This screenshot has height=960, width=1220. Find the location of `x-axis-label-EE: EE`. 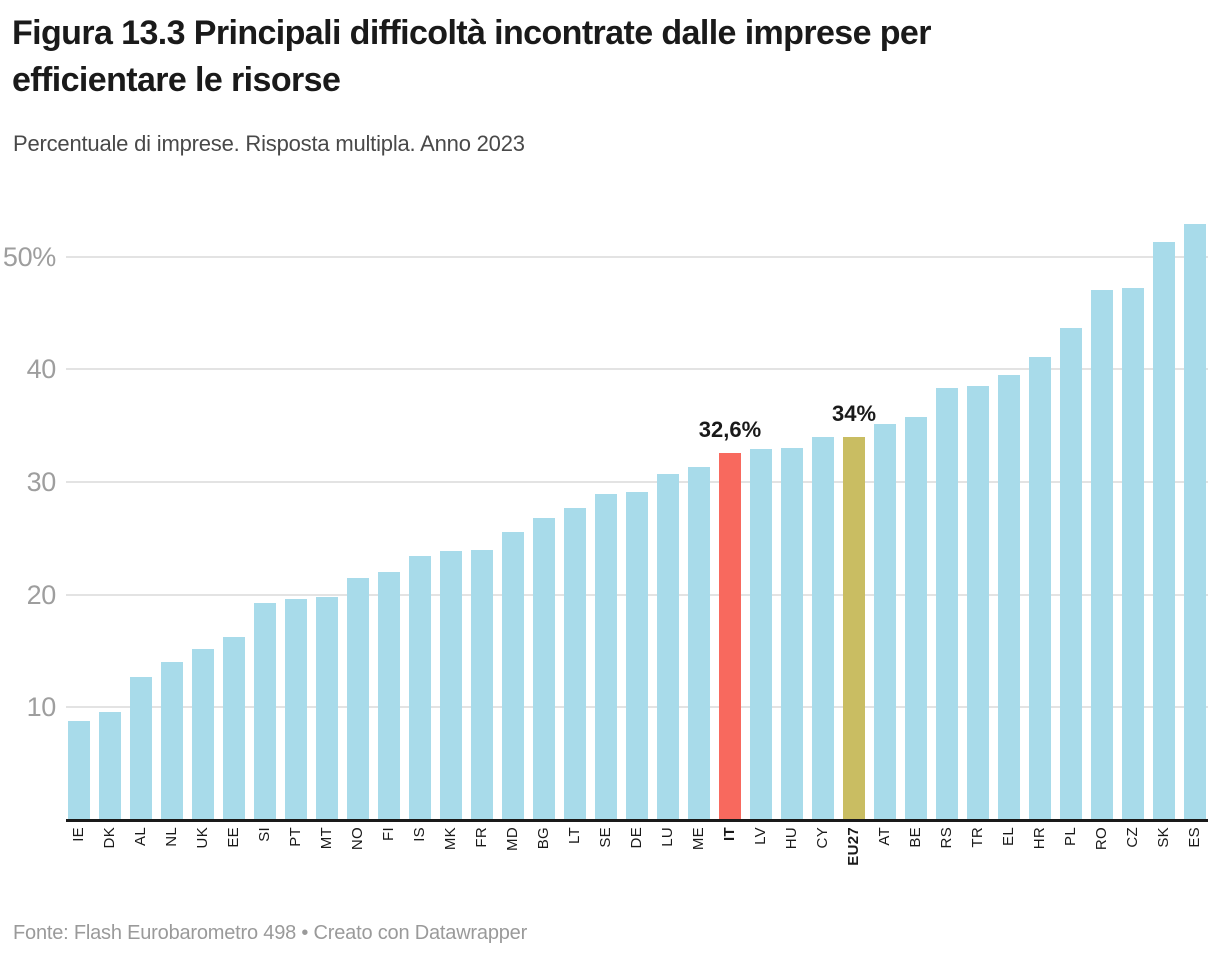

x-axis-label-EE: EE is located at coordinates (233, 837).